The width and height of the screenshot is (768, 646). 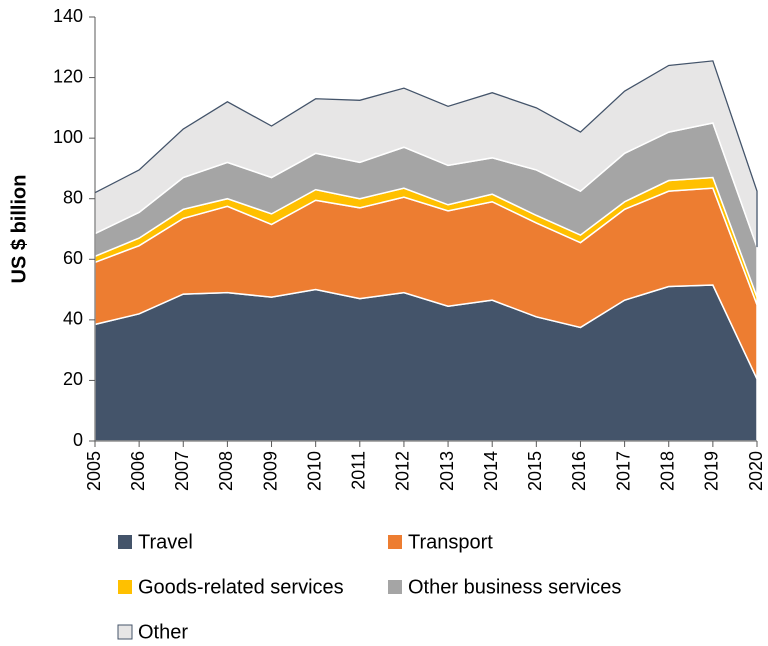 What do you see at coordinates (623, 471) in the screenshot?
I see `x-tick-label: 2017` at bounding box center [623, 471].